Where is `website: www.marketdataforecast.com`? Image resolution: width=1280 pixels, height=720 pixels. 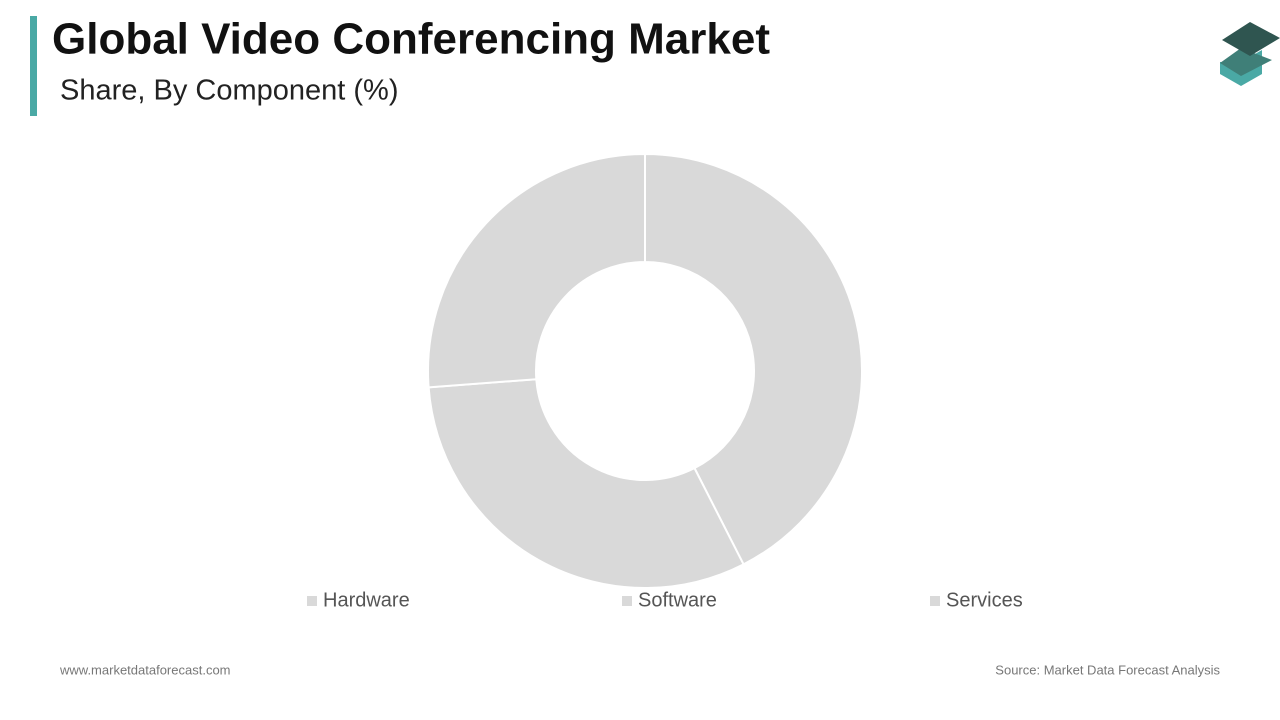 website: www.marketdataforecast.com is located at coordinates (145, 669).